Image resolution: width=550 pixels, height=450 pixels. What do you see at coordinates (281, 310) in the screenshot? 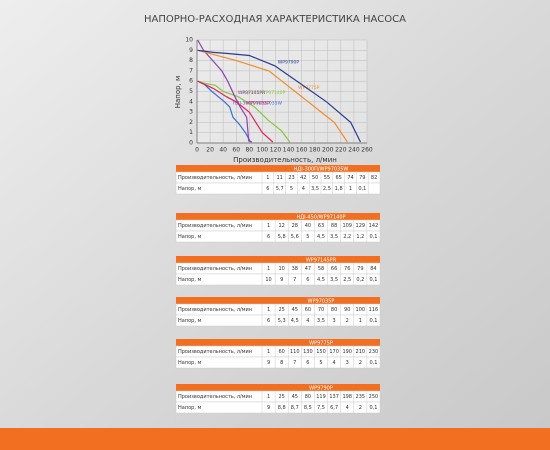
I see `table-cell: 25` at bounding box center [281, 310].